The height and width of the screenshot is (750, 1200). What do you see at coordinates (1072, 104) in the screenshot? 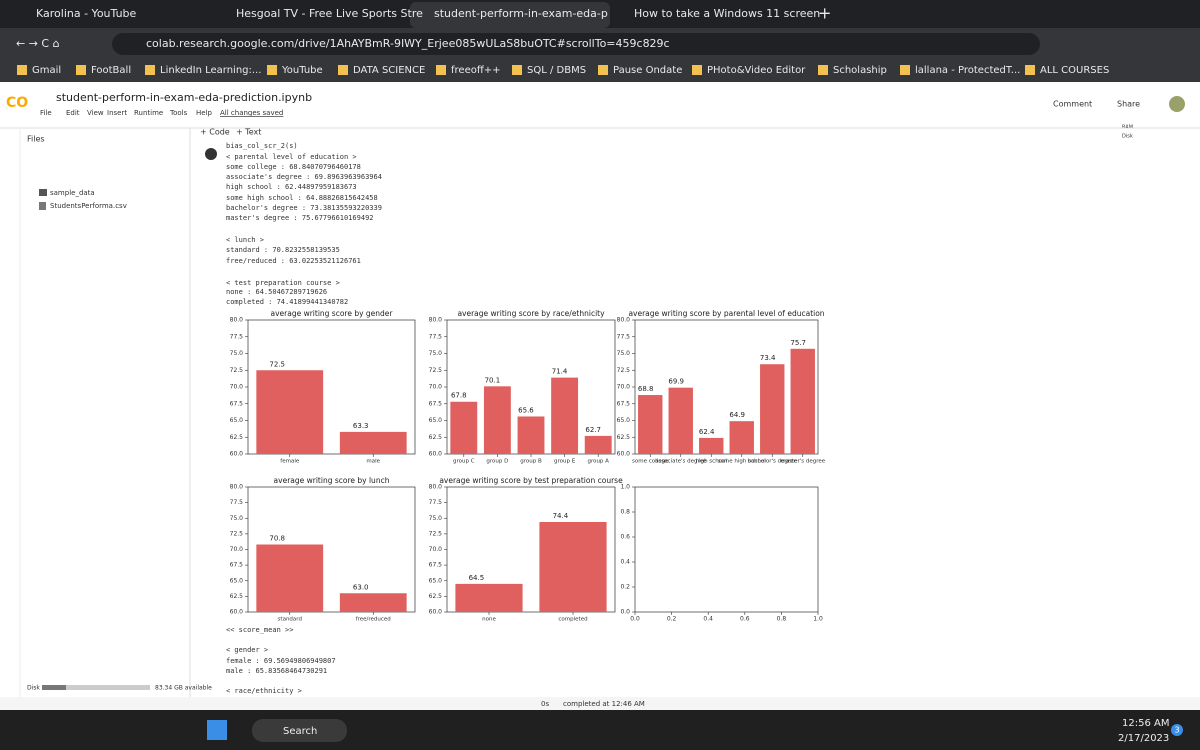
I see `comment: Comment` at bounding box center [1072, 104].